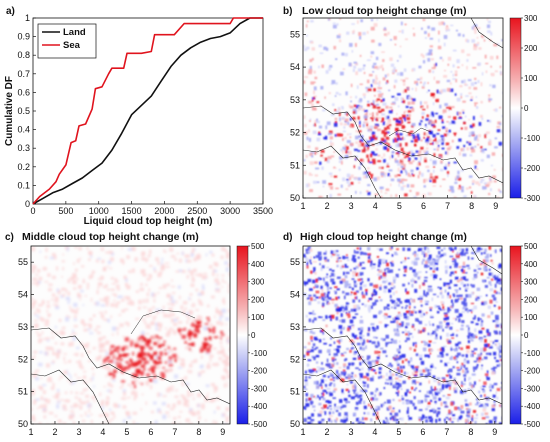 Image resolution: width=550 pixels, height=442 pixels. What do you see at coordinates (10, 11) in the screenshot?
I see `panel-a-label: a)` at bounding box center [10, 11].